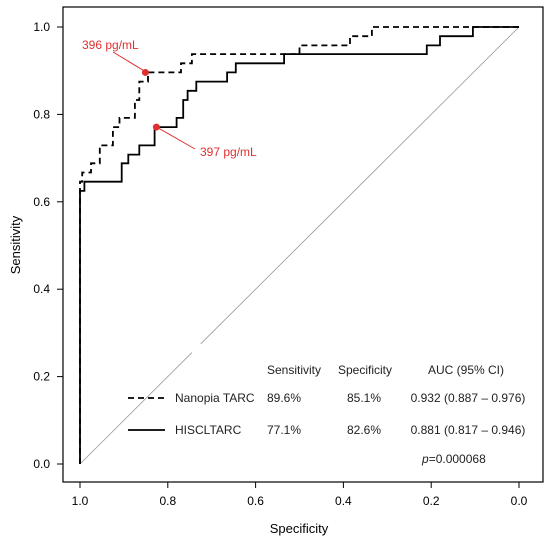 Image resolution: width=550 pixels, height=549 pixels. What do you see at coordinates (364, 430) in the screenshot?
I see `hiscl-specificity: 82.6%` at bounding box center [364, 430].